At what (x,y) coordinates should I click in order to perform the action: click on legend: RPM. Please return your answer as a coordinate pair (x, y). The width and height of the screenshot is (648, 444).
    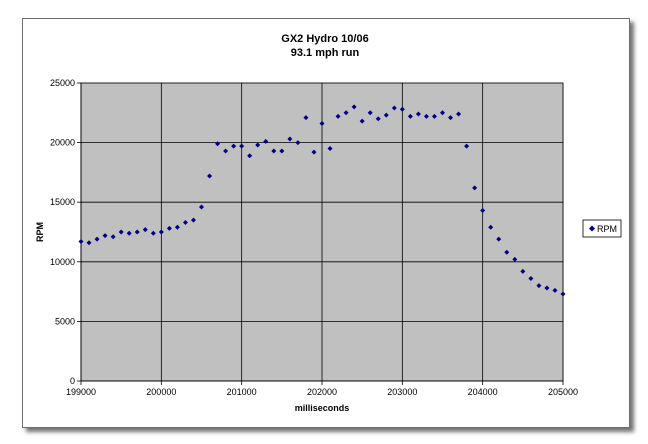
    Looking at the image, I should click on (602, 228).